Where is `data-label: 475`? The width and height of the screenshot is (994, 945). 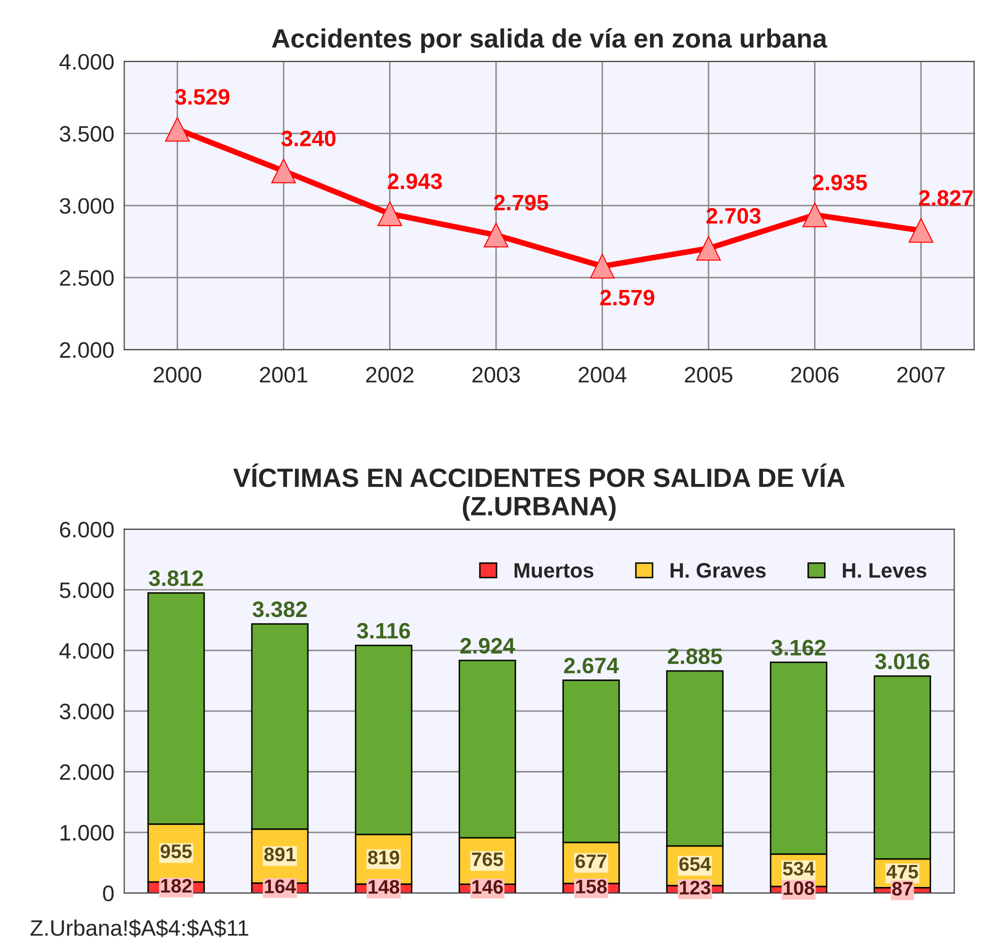
data-label: 475 is located at coordinates (902, 872).